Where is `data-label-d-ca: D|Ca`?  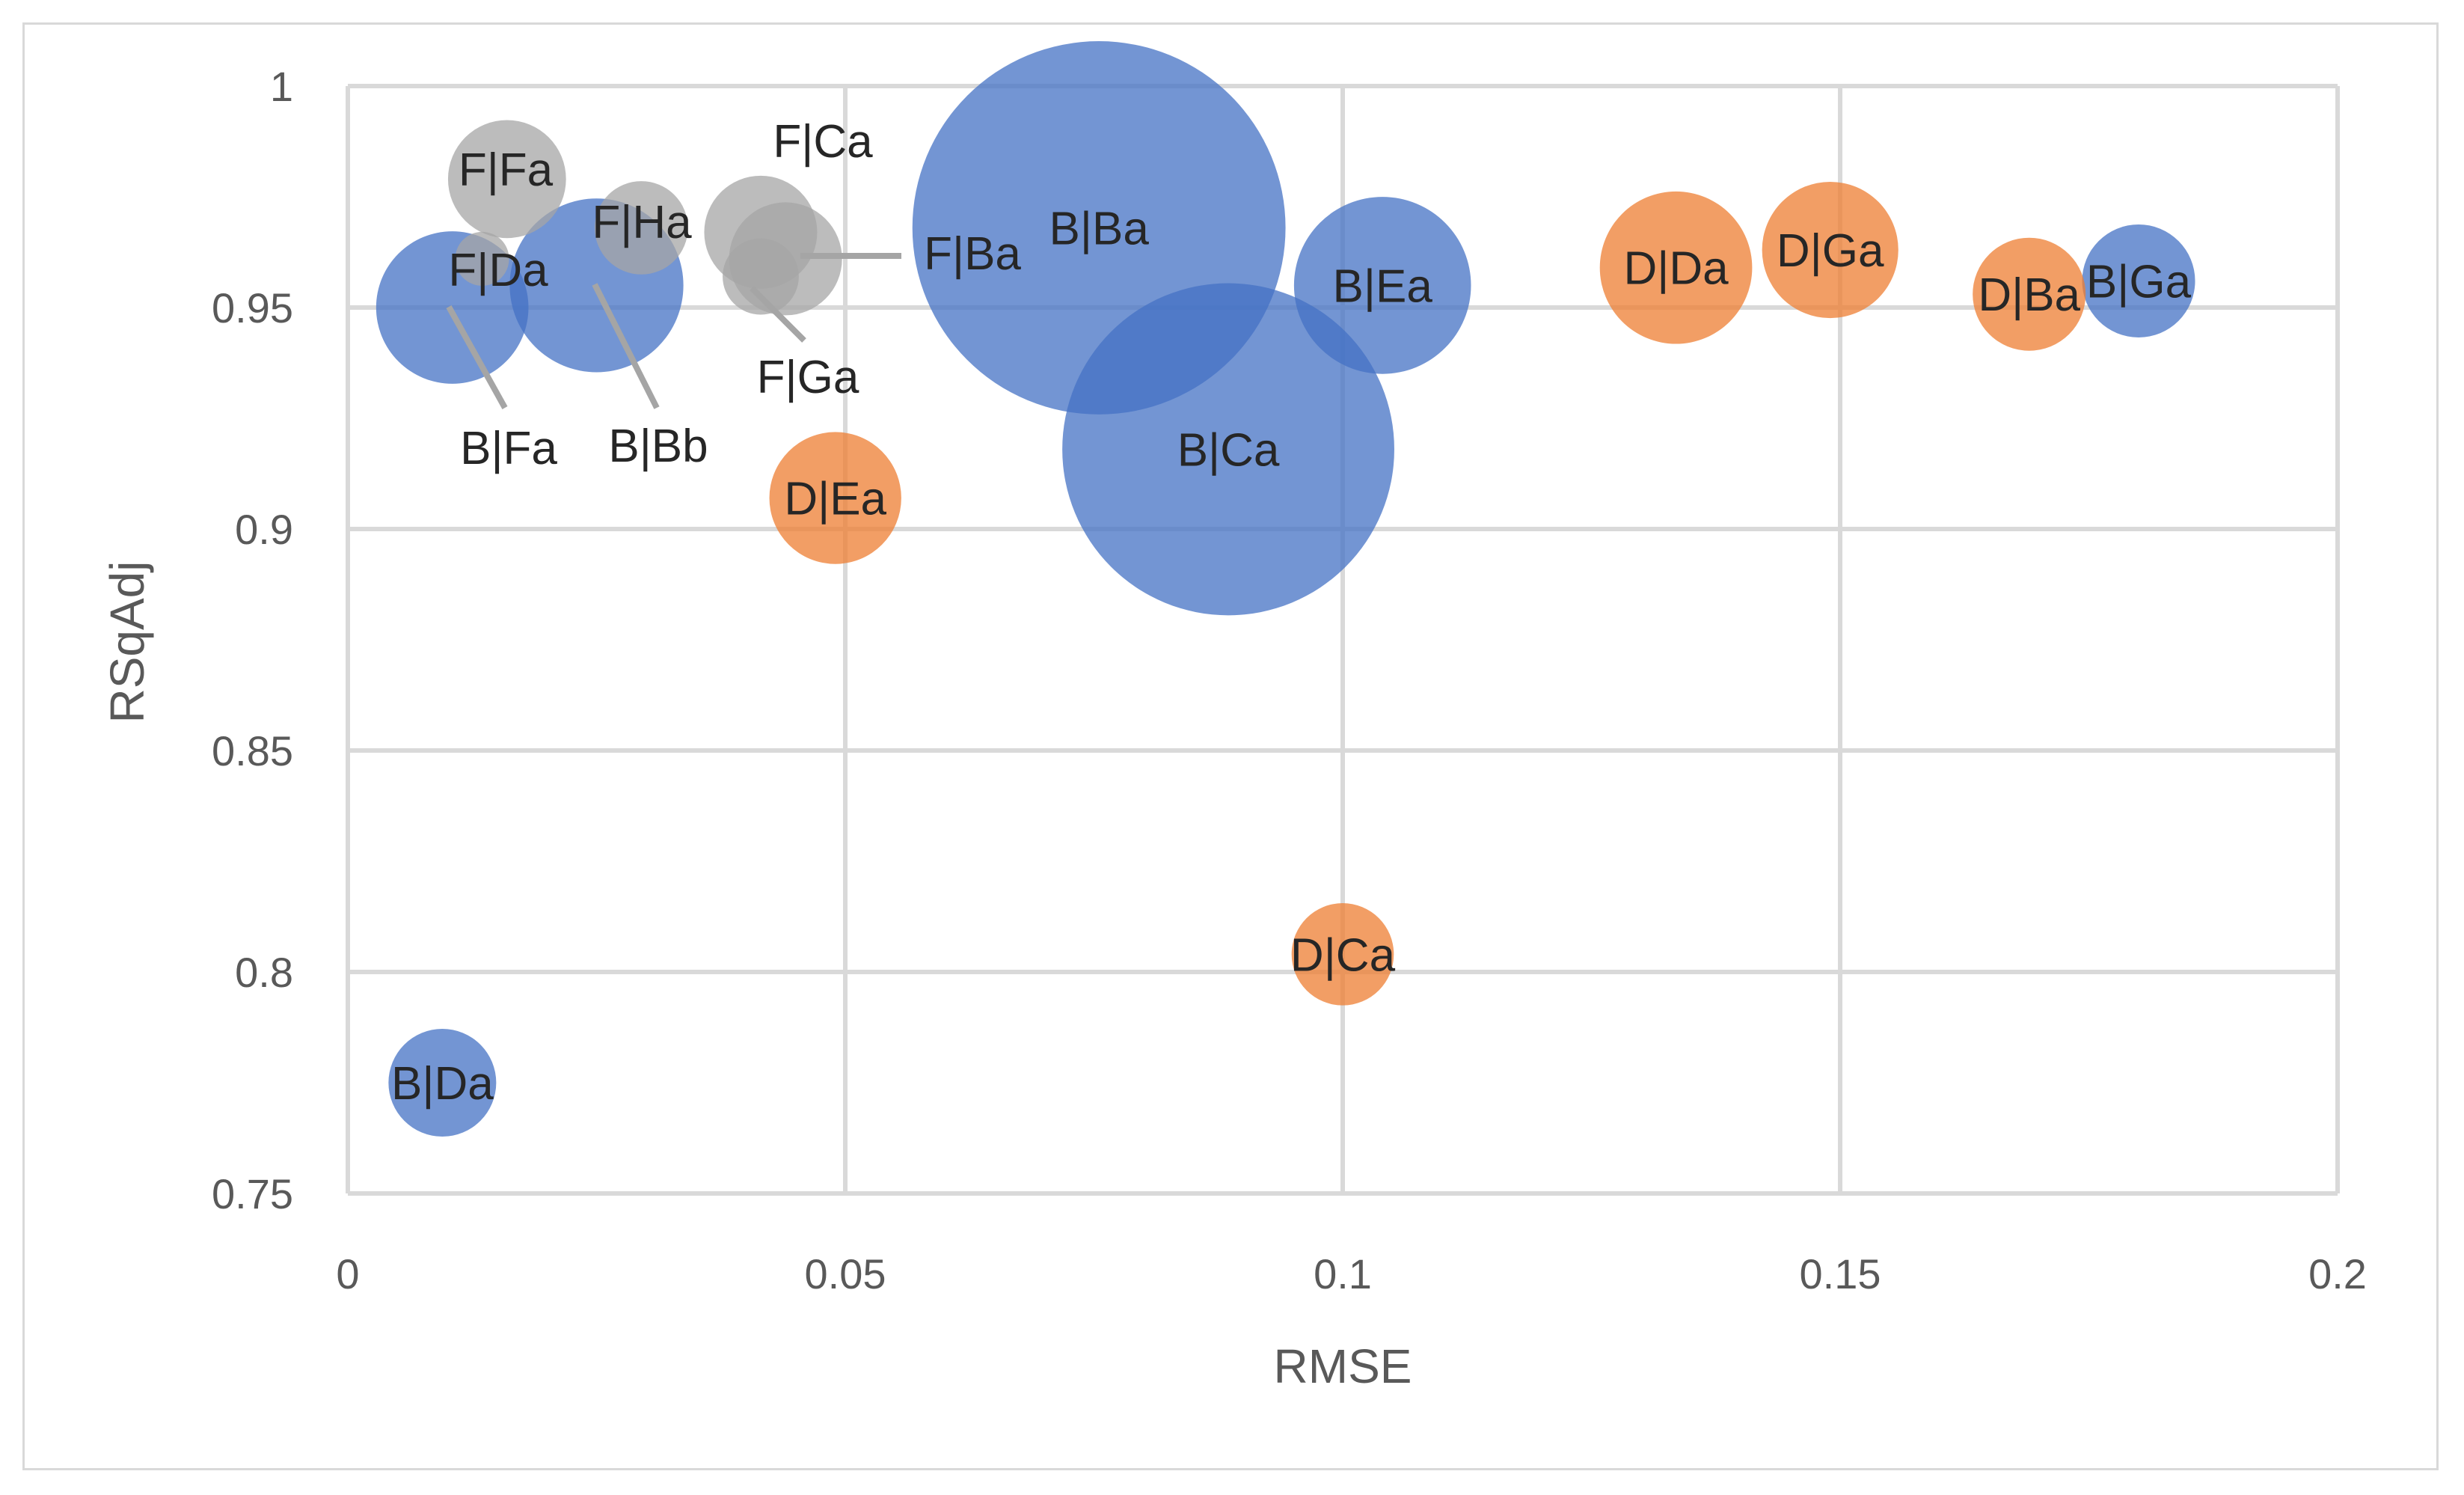
data-label-d-ca: D|Ca is located at coordinates (1343, 955).